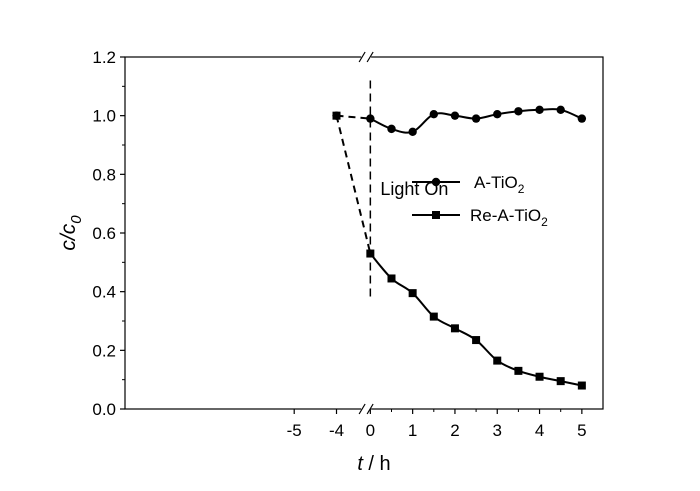 The height and width of the screenshot is (491, 700). I want to click on series-re-a-tio2-dark-segment, so click(353, 184).